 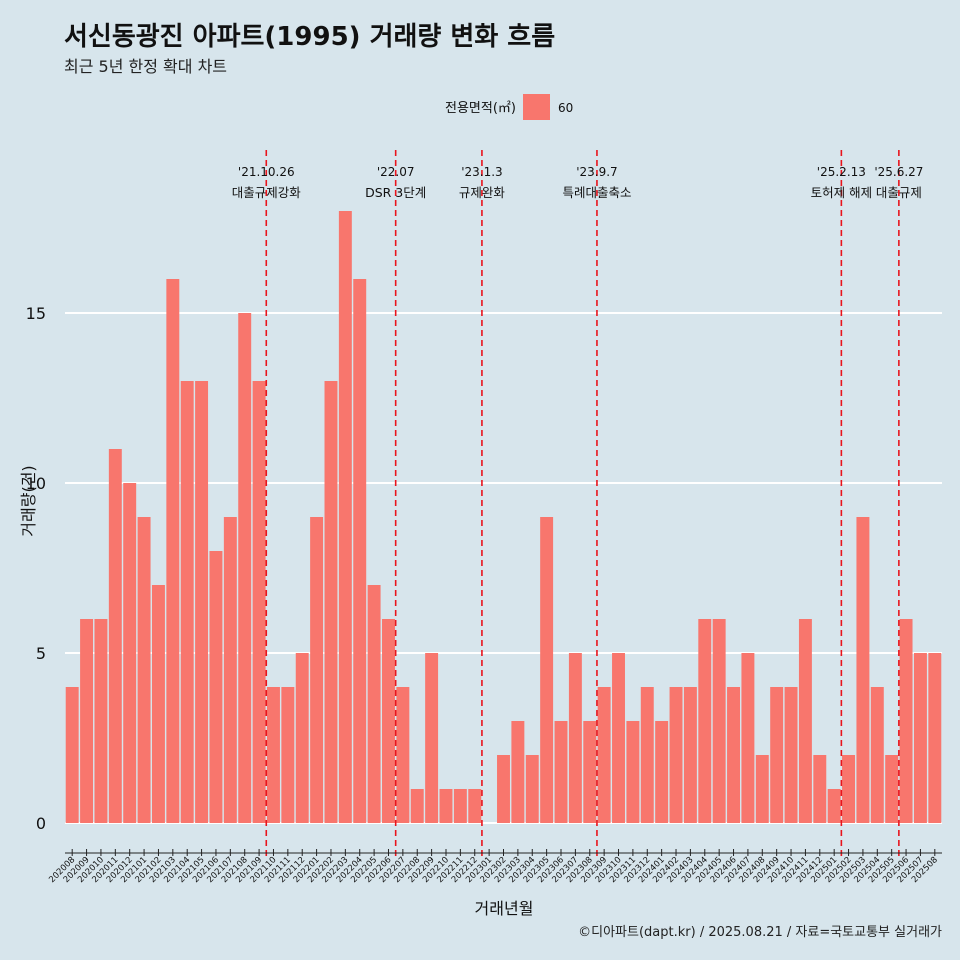 What do you see at coordinates (396, 172) in the screenshot?
I see `event-date-202207: '22.07` at bounding box center [396, 172].